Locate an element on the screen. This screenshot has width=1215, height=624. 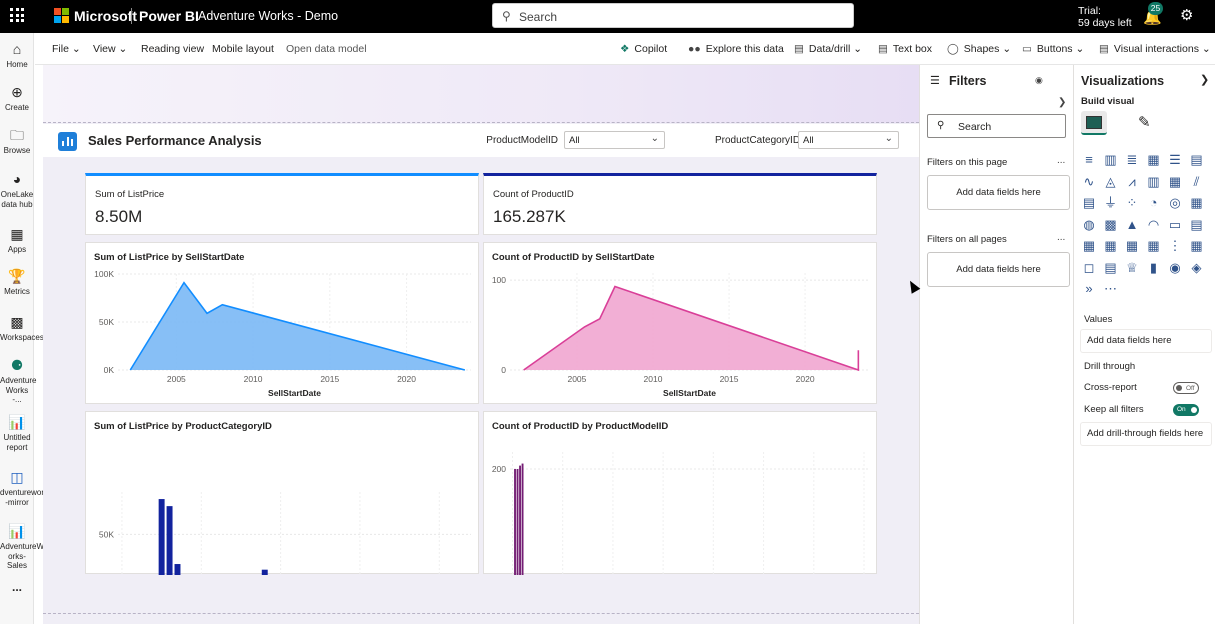
stacked-area-visual-icon: ⩘ is located at coordinates (1132, 181).